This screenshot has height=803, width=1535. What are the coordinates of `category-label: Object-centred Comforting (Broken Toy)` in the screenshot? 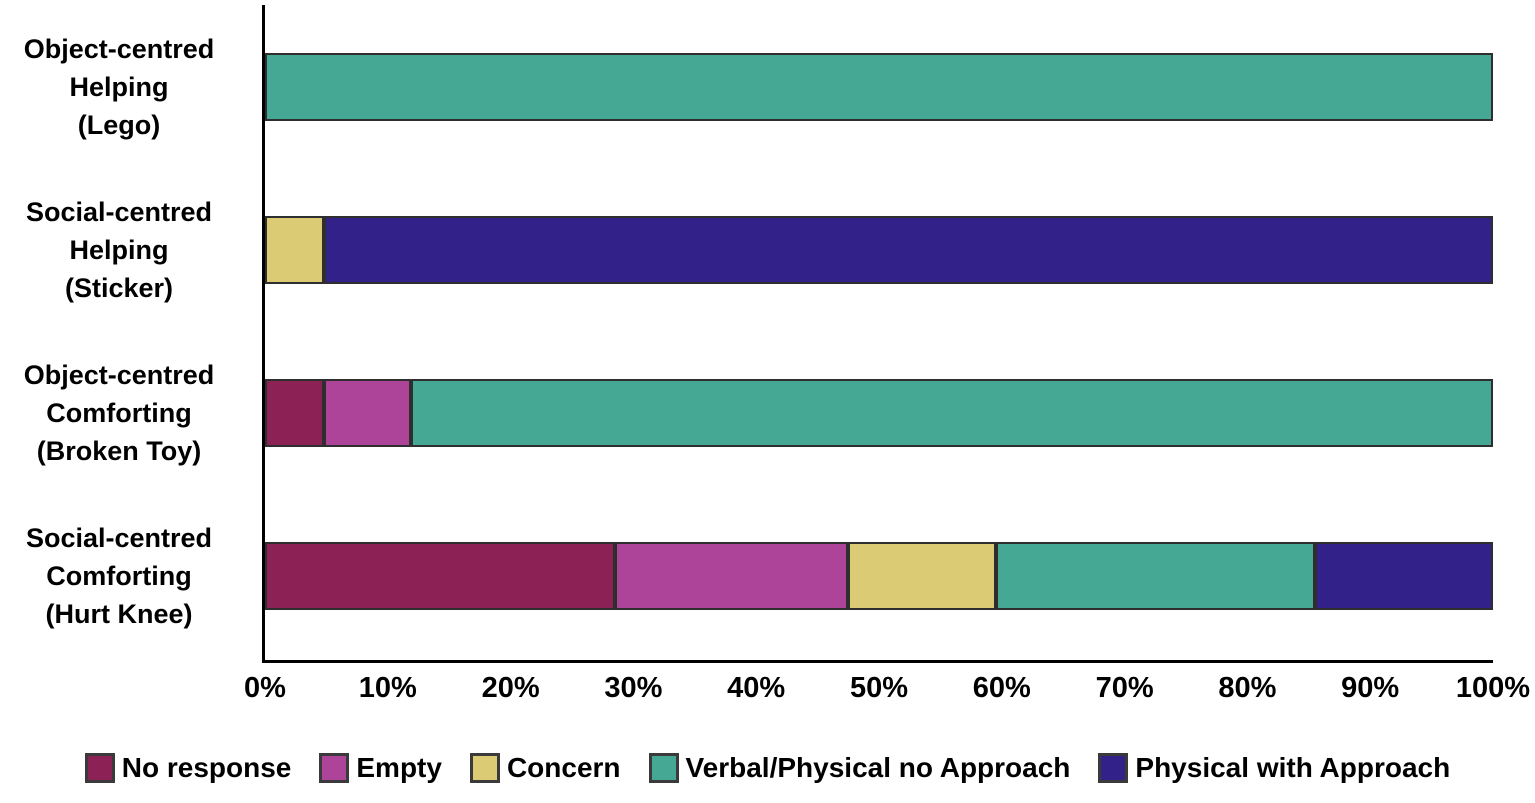 It's located at (119, 413).